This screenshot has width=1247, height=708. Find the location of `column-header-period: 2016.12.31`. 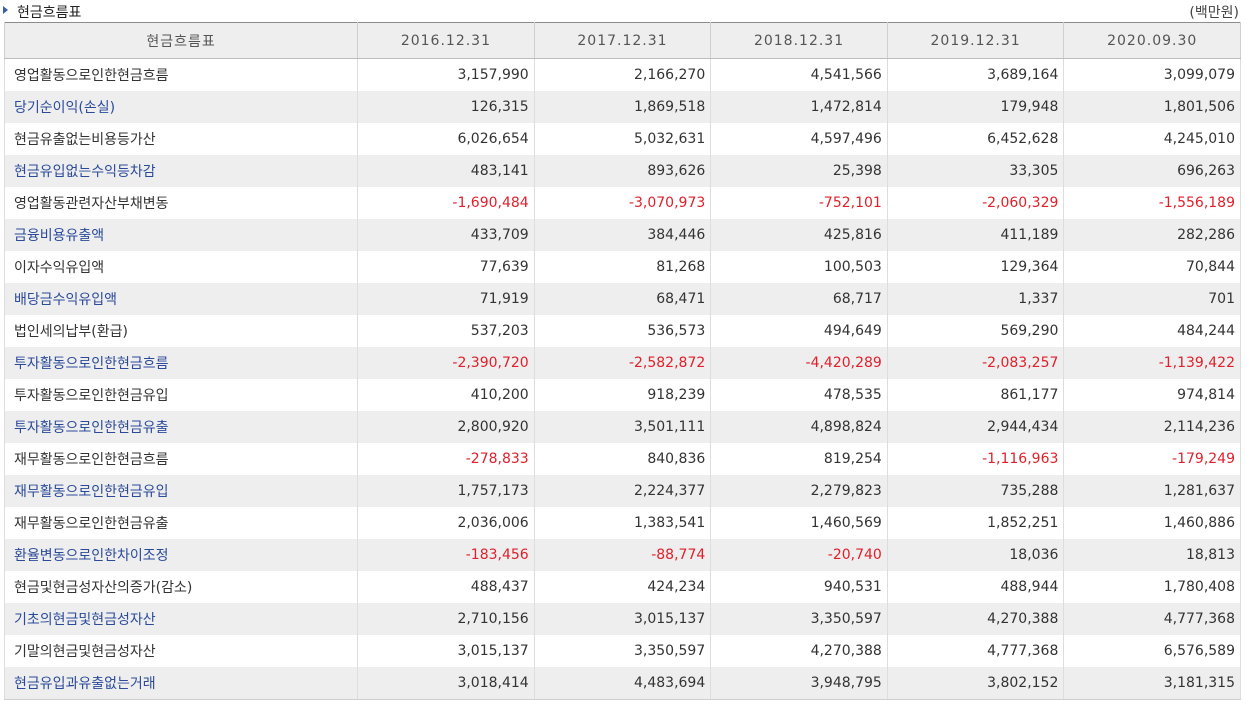

column-header-period: 2016.12.31 is located at coordinates (446, 40).